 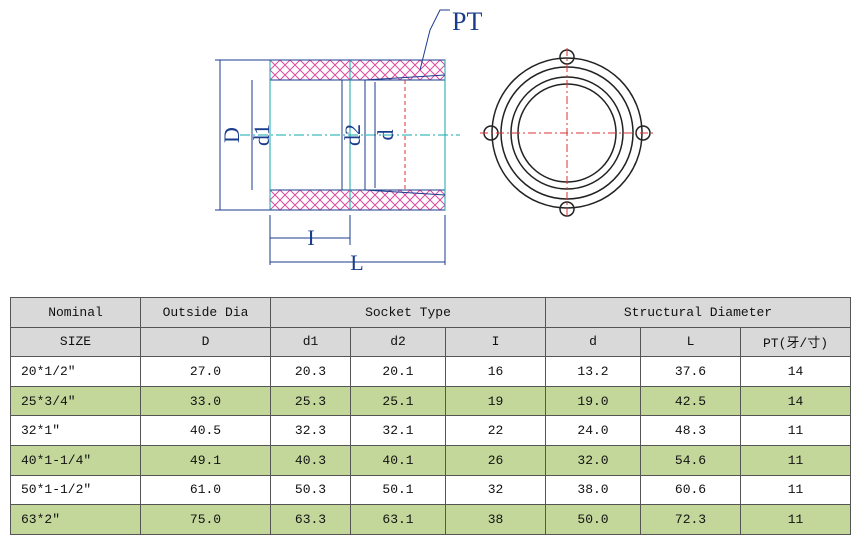 What do you see at coordinates (398, 430) in the screenshot?
I see `table-cell: 32.1` at bounding box center [398, 430].